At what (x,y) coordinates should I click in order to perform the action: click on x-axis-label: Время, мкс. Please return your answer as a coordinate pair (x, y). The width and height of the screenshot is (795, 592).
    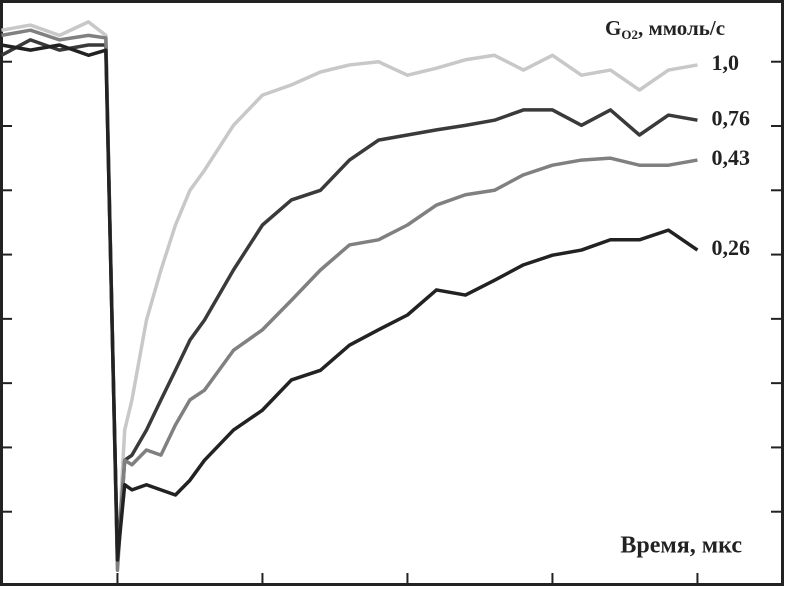
    Looking at the image, I should click on (681, 546).